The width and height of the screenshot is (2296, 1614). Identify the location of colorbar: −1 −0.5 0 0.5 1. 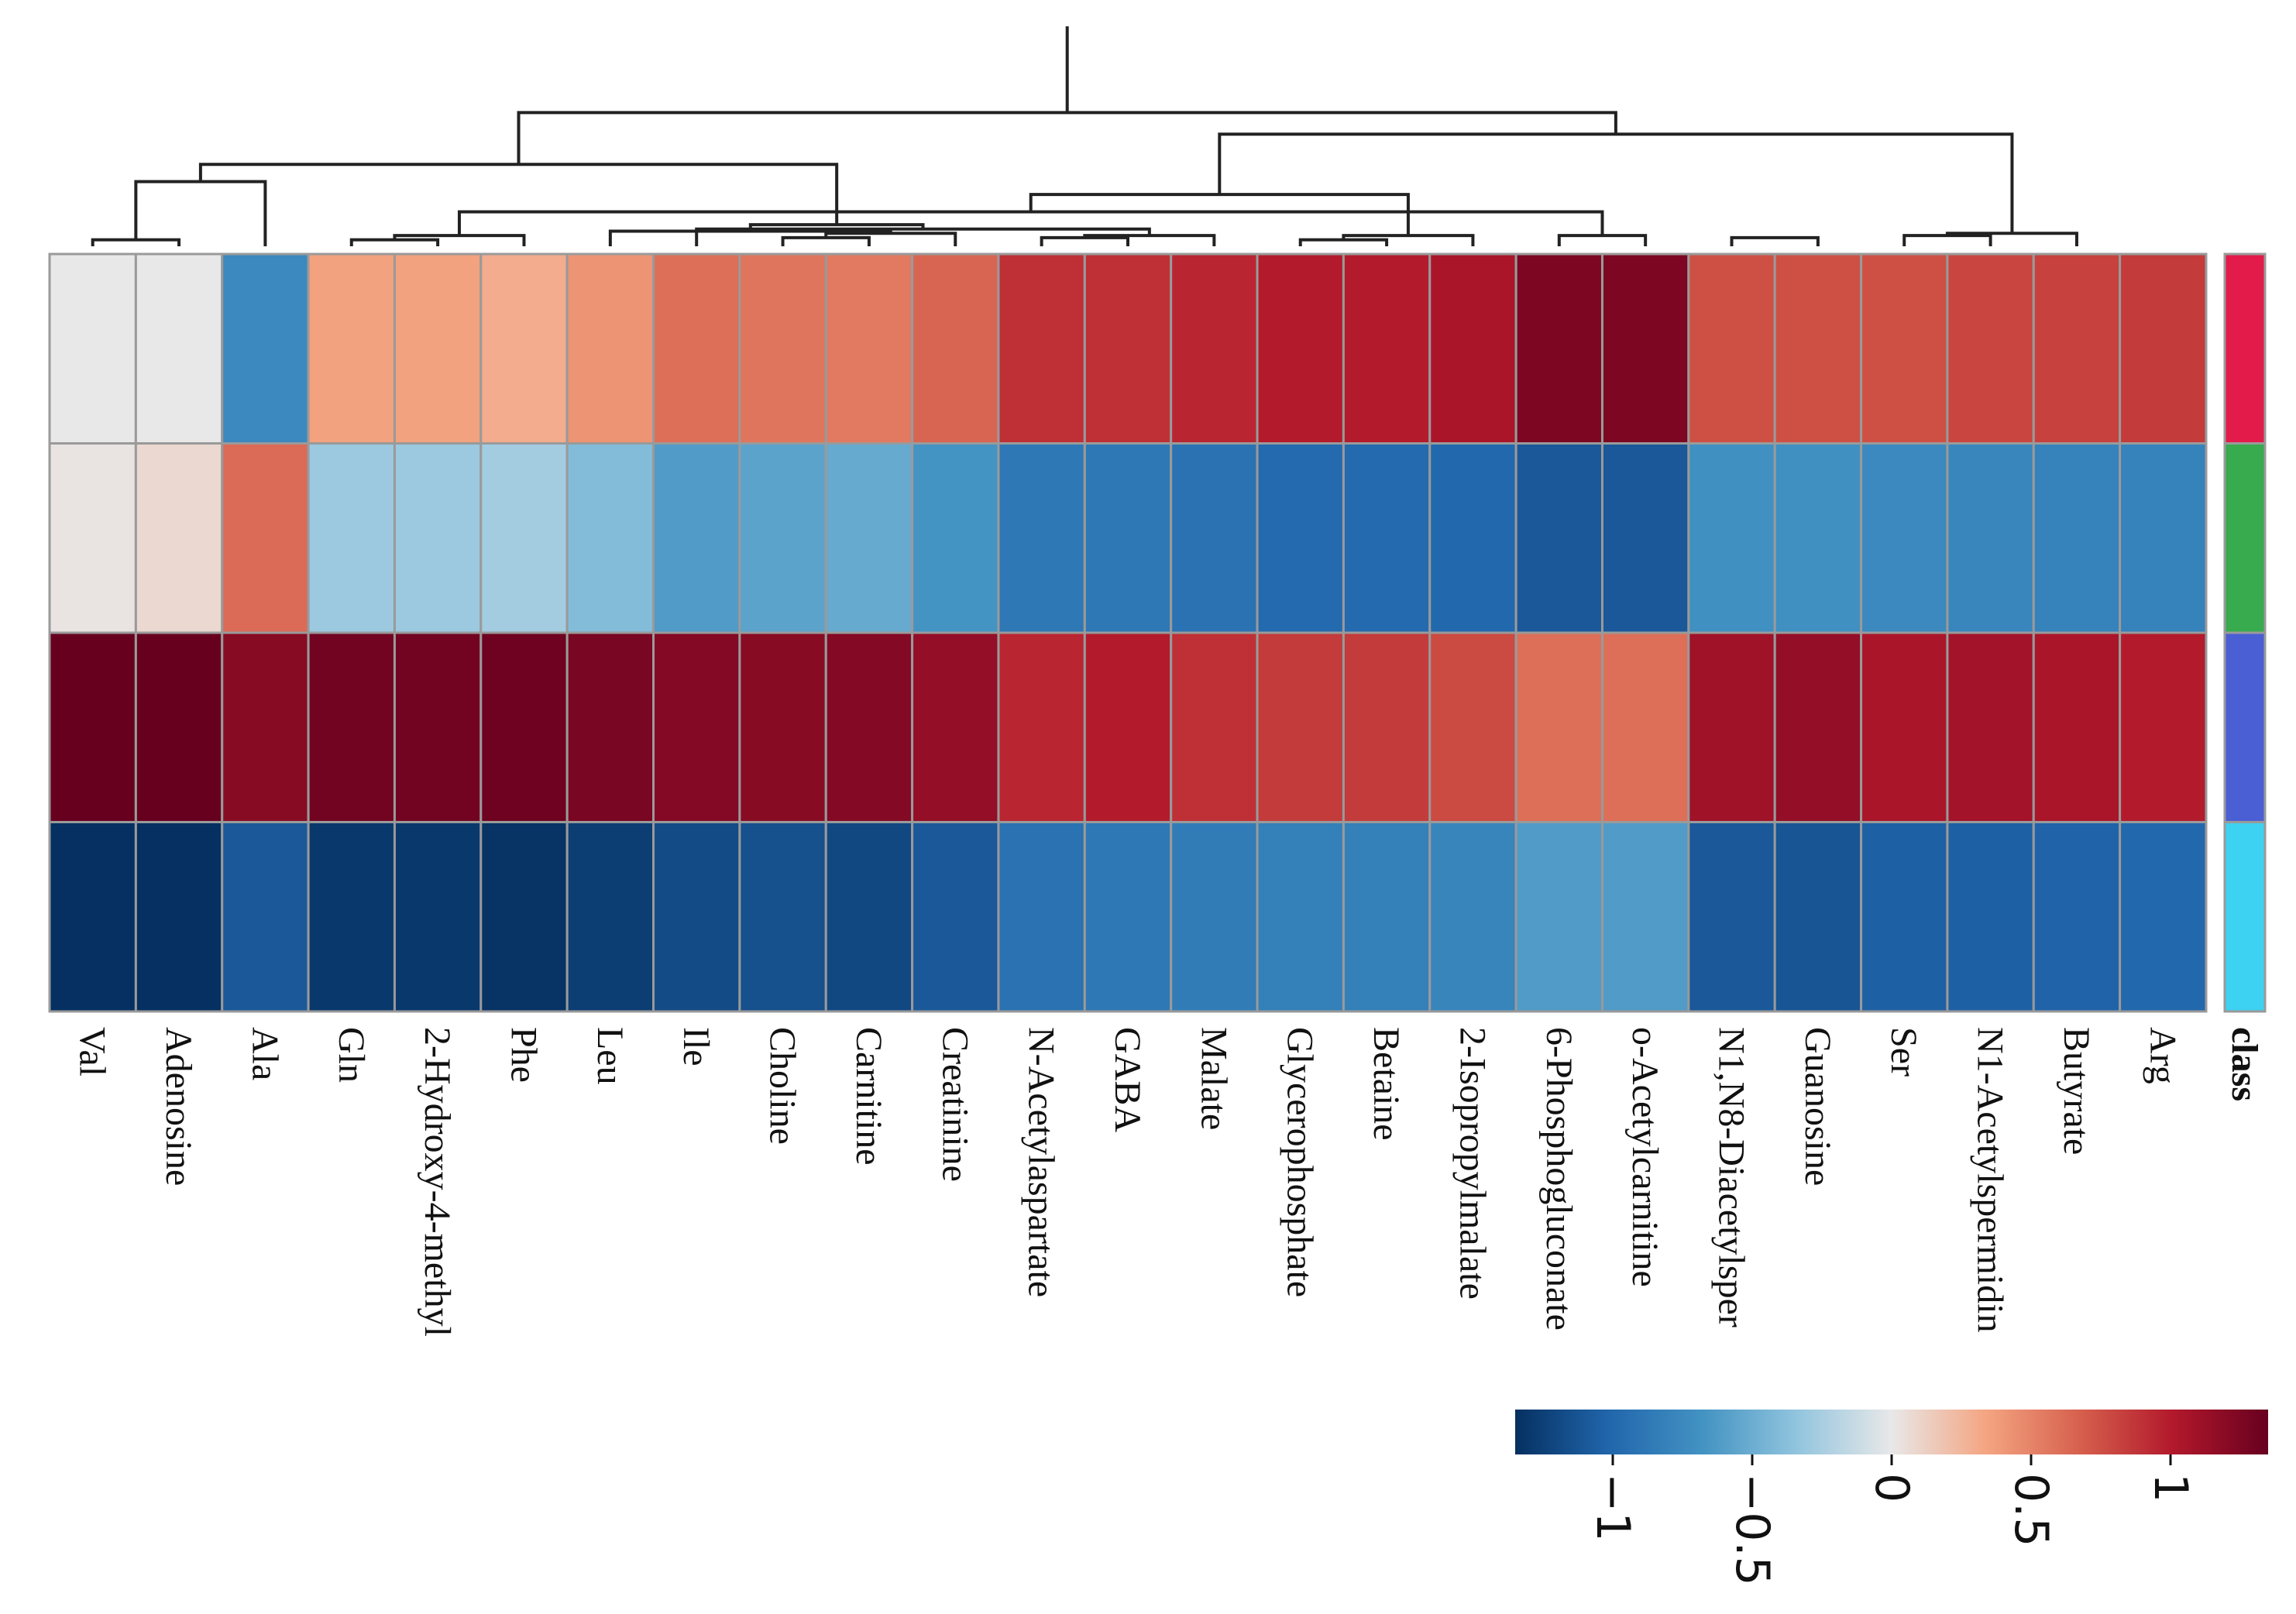
(1891, 1498).